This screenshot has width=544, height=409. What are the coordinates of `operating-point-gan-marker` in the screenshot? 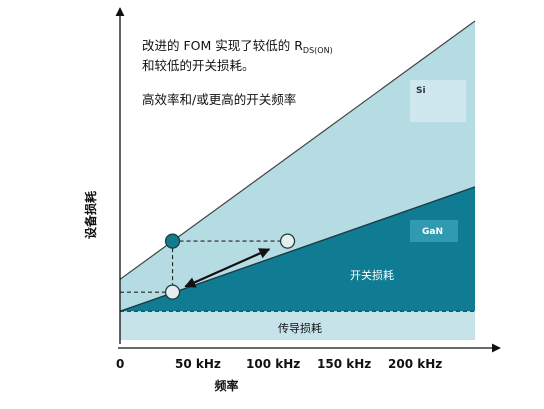 It's located at (172, 292).